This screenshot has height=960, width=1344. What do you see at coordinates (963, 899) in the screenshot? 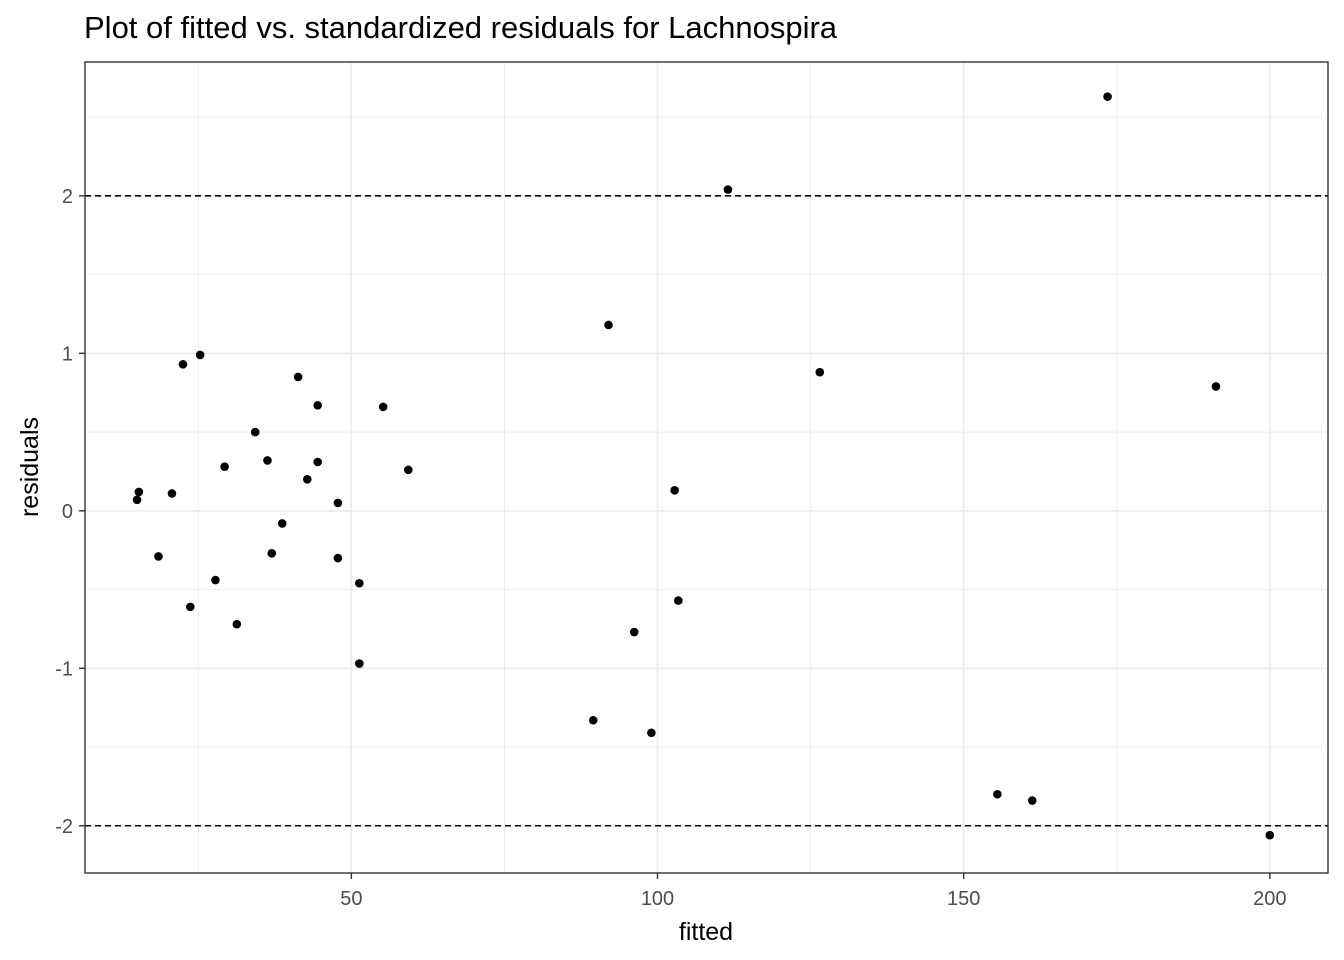
I see `x-tick-label: 150` at bounding box center [963, 899].